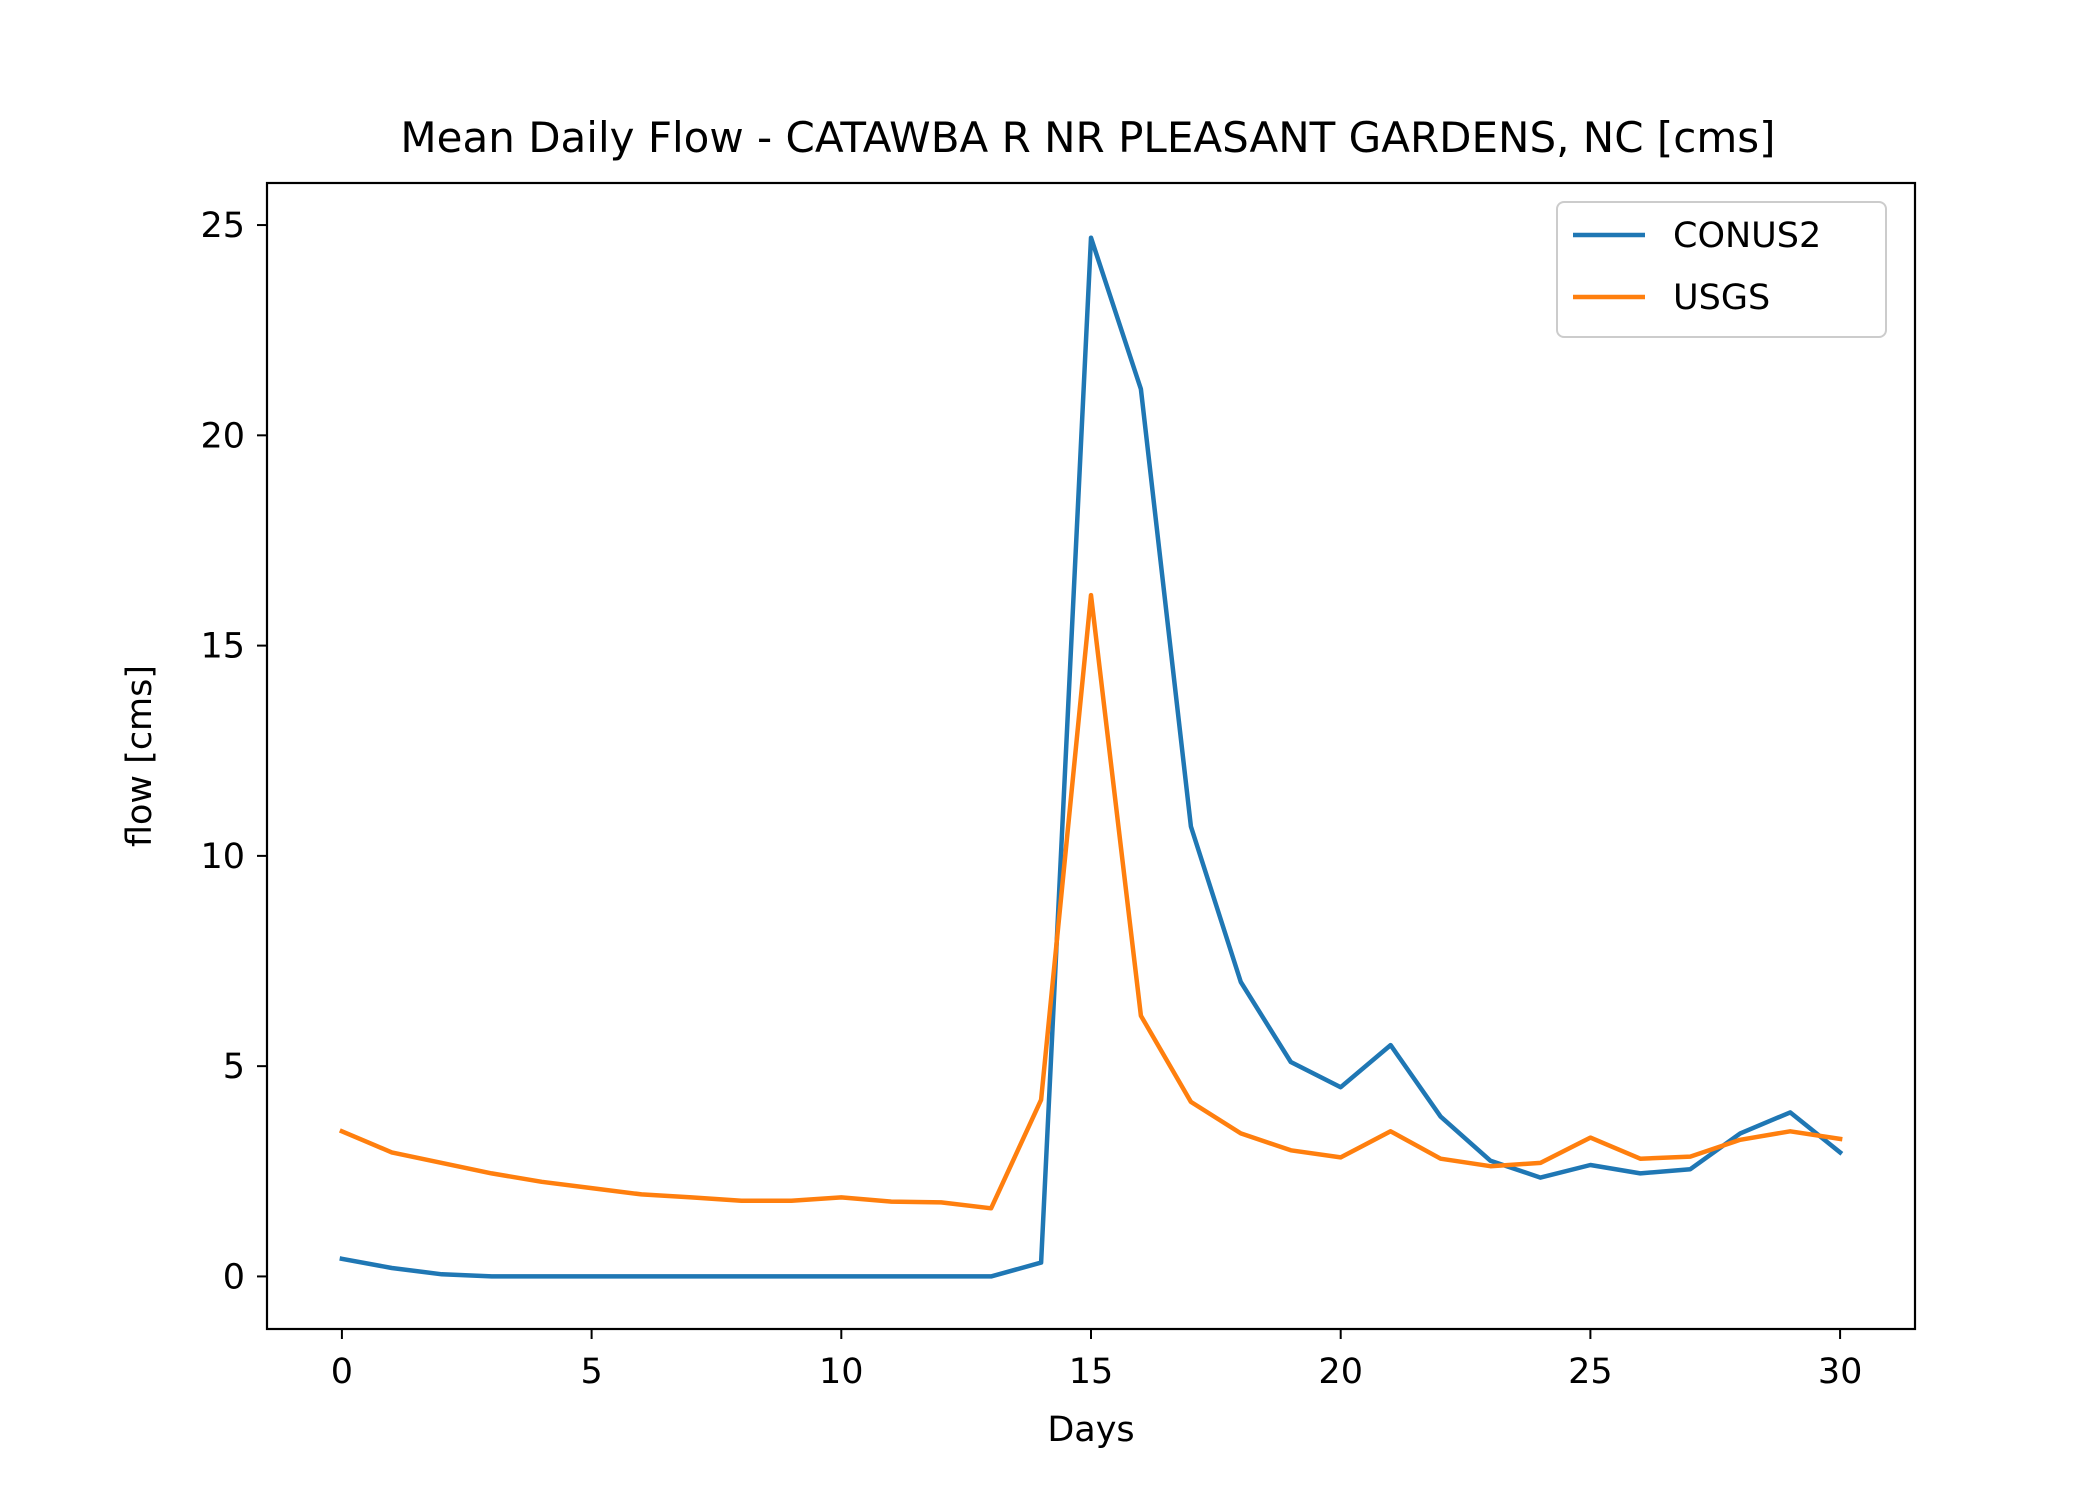 The height and width of the screenshot is (1500, 2100). I want to click on y-tick-label: 20, so click(222, 436).